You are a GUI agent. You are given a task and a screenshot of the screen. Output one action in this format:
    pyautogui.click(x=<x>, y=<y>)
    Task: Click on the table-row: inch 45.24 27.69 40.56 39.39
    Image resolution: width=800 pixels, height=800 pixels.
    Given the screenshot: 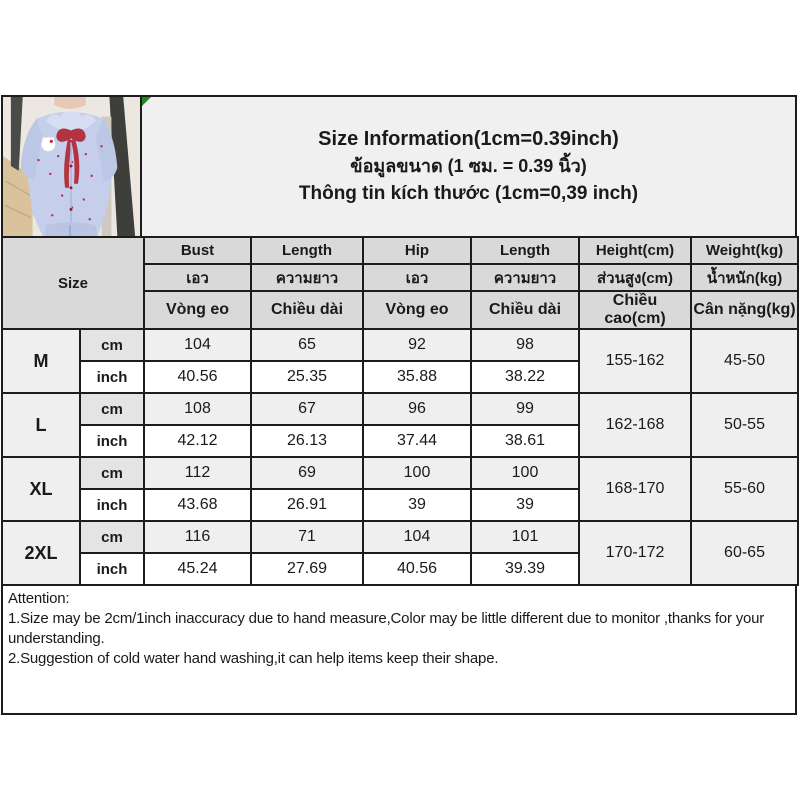 What is the action you would take?
    pyautogui.click(x=400, y=569)
    